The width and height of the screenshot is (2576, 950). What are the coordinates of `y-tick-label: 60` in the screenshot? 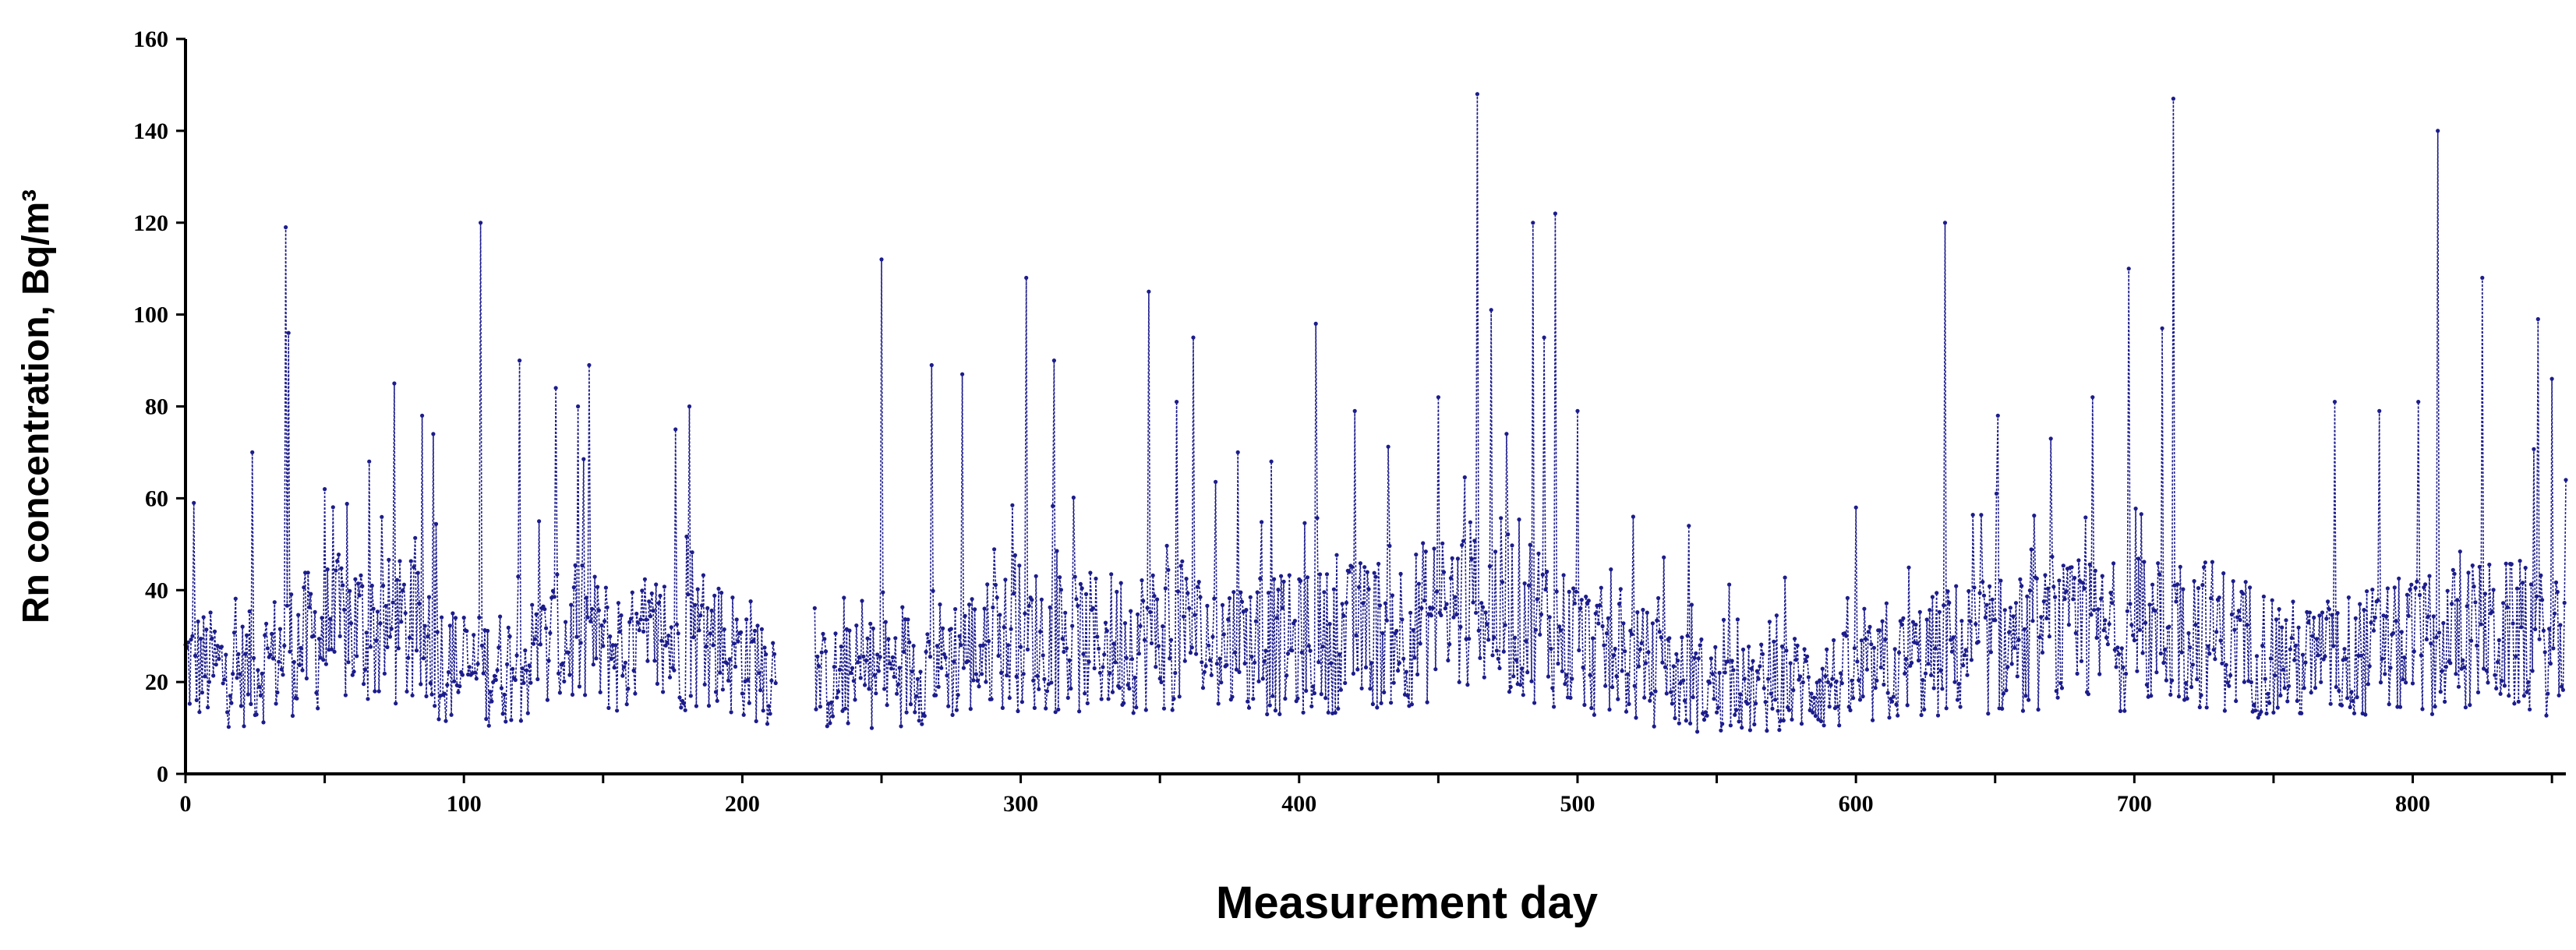 It's located at (156, 498).